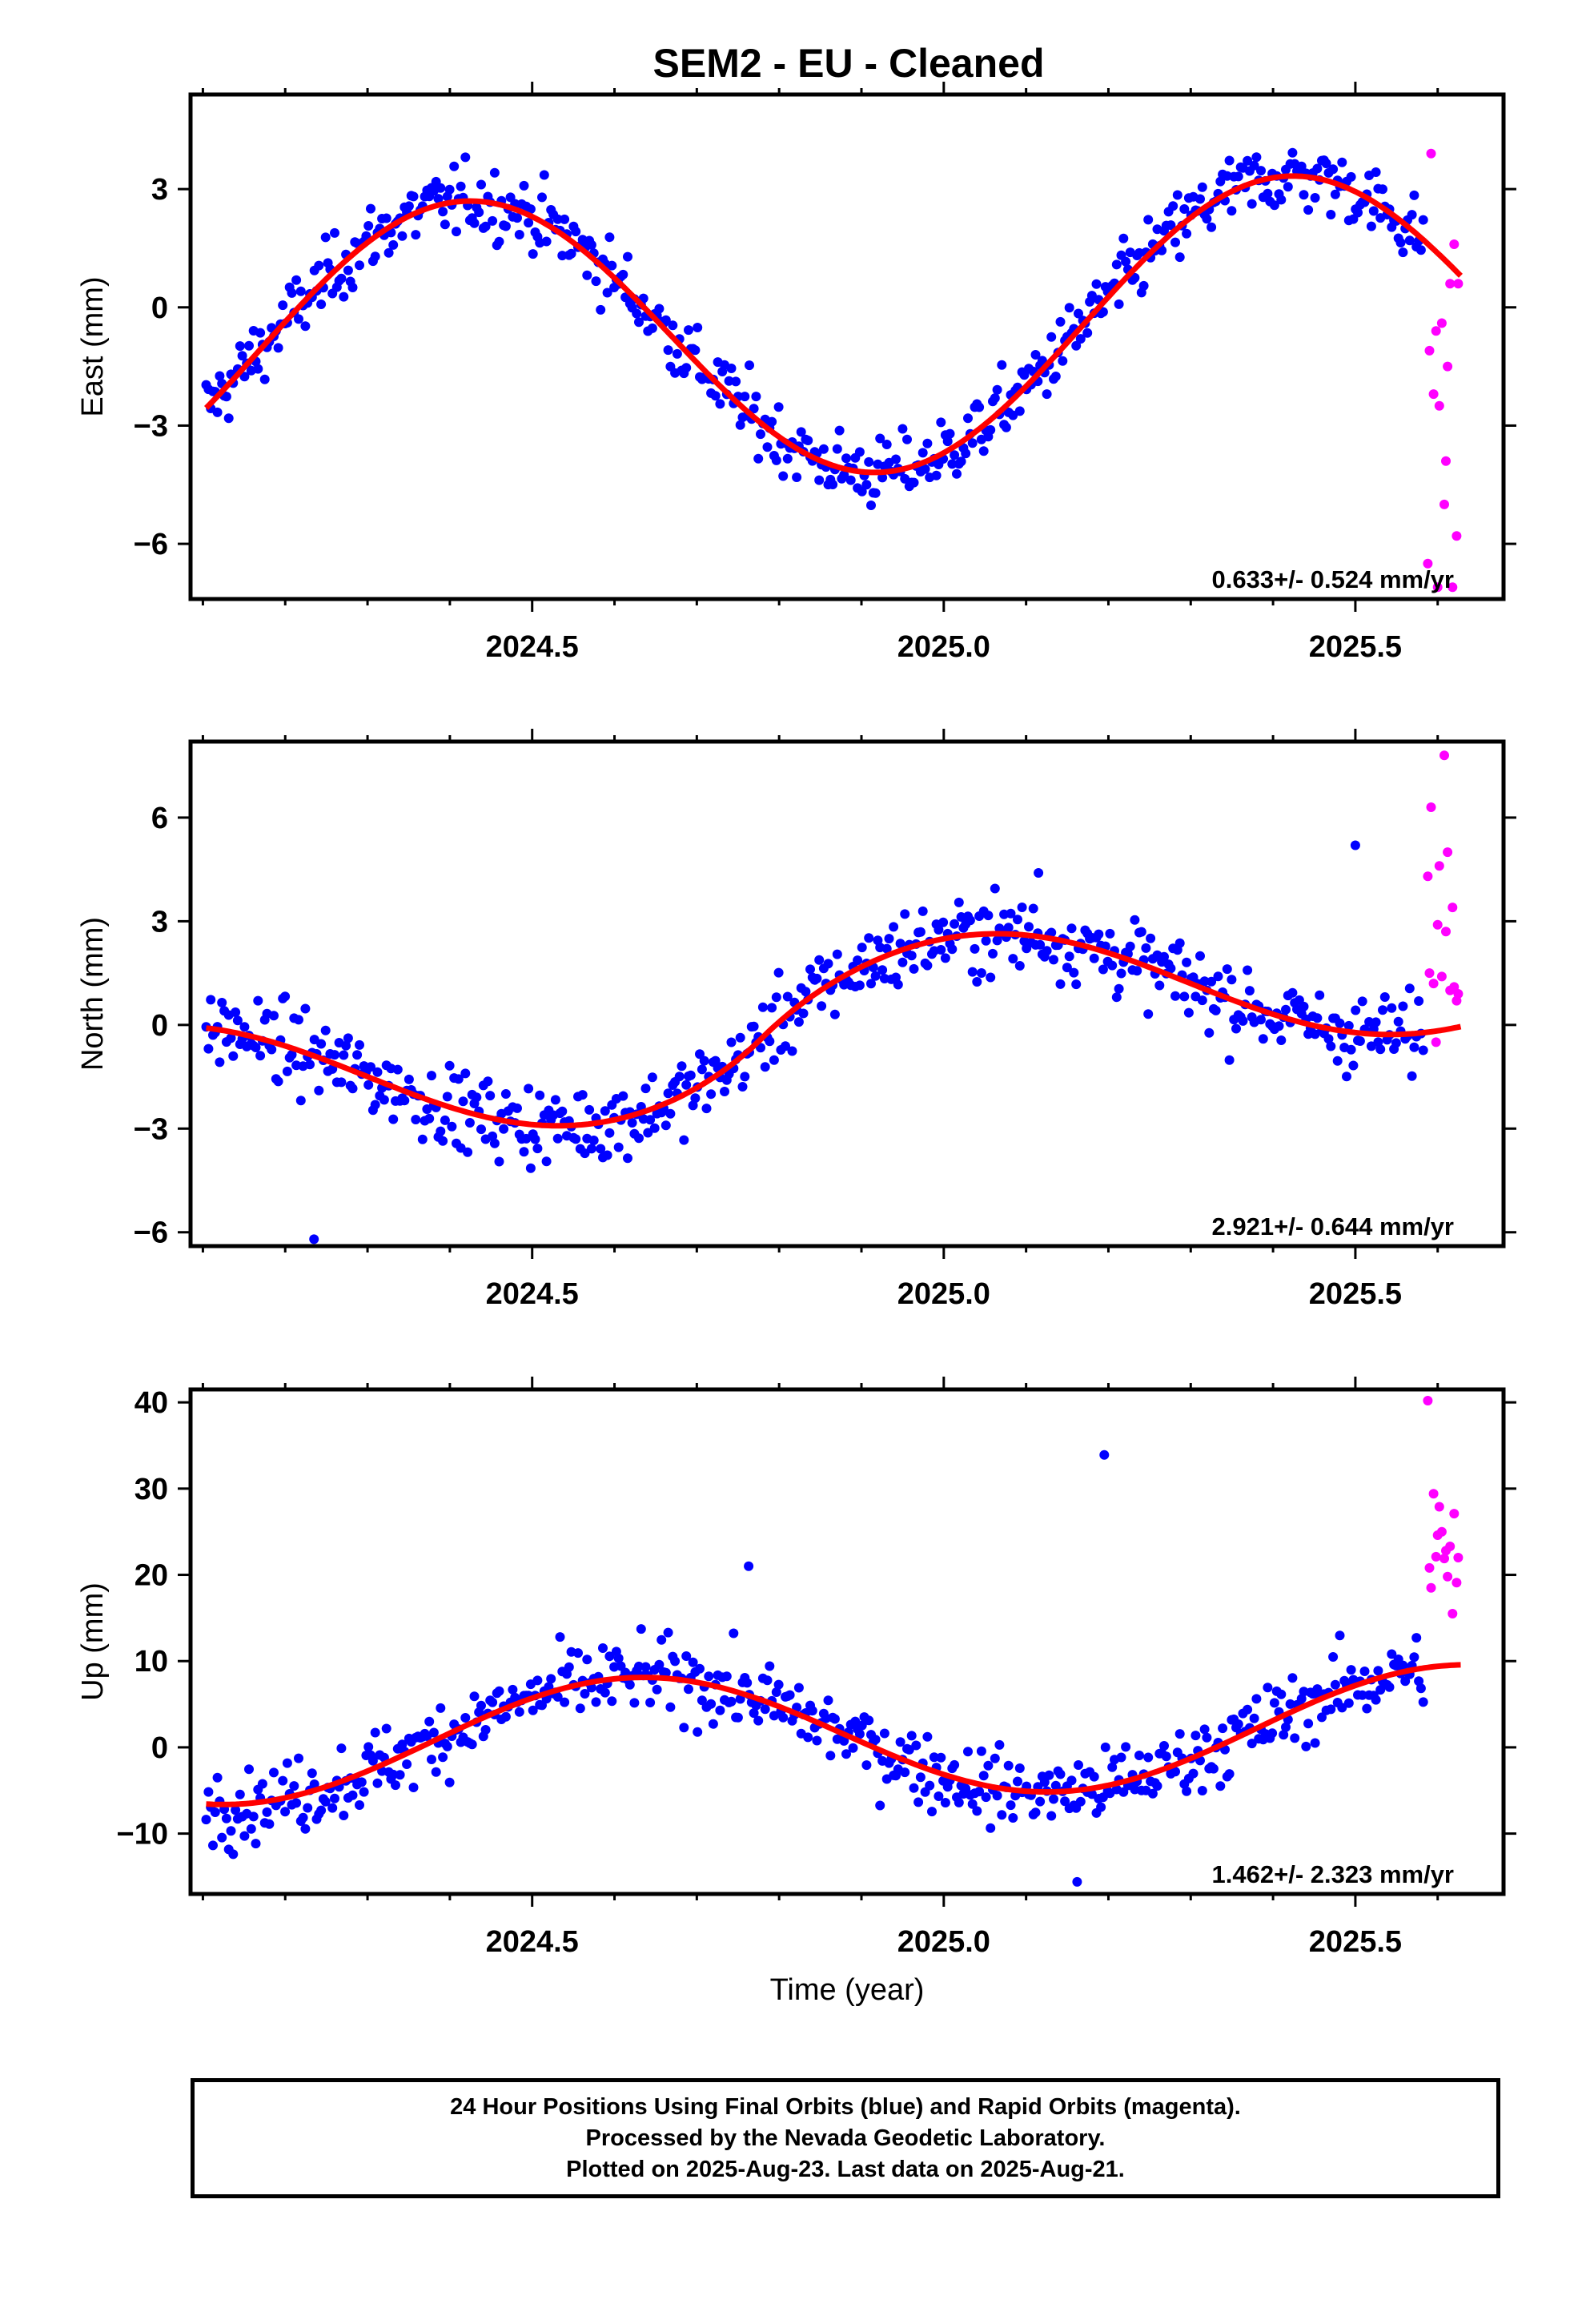 Image resolution: width=1582 pixels, height=2324 pixels. What do you see at coordinates (834, 1030) in the screenshot?
I see `model-fit-curve` at bounding box center [834, 1030].